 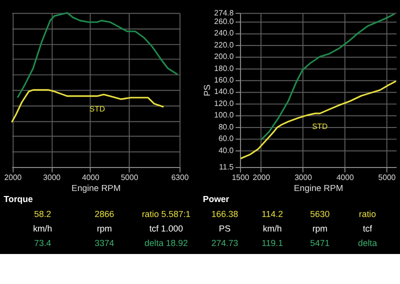 I want to click on text: 2866, so click(x=104, y=213).